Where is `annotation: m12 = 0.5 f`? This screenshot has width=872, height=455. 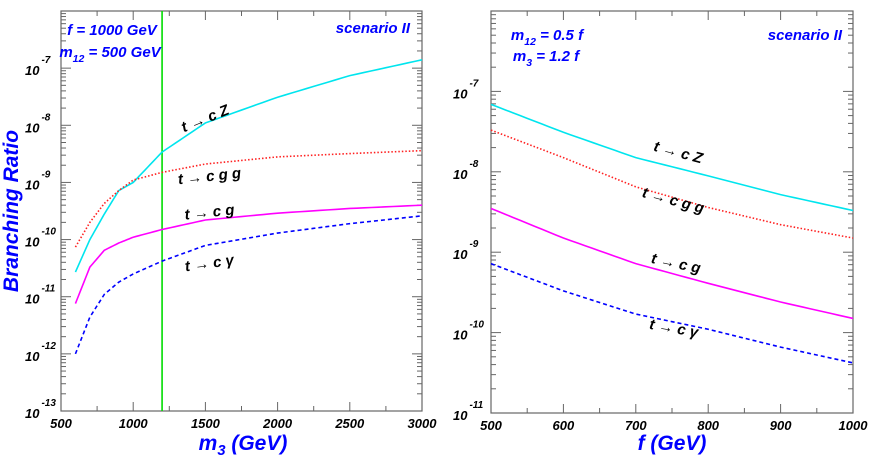 annotation: m12 = 0.5 f is located at coordinates (548, 37).